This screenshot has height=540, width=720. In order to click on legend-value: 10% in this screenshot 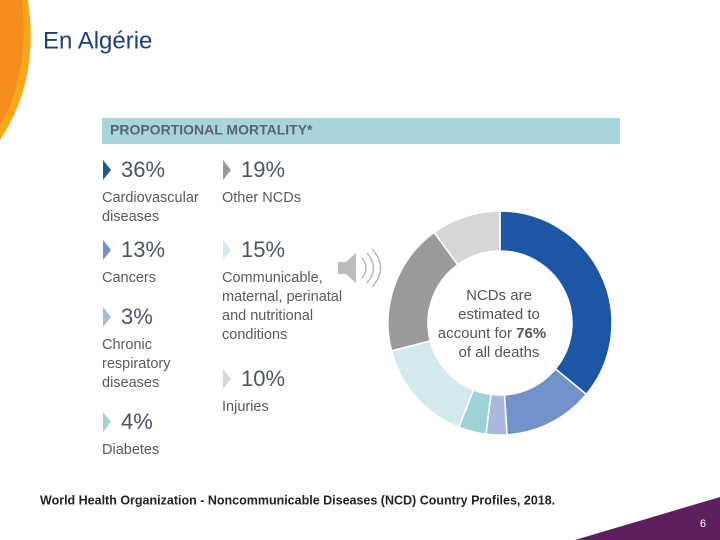, I will do `click(263, 378)`.